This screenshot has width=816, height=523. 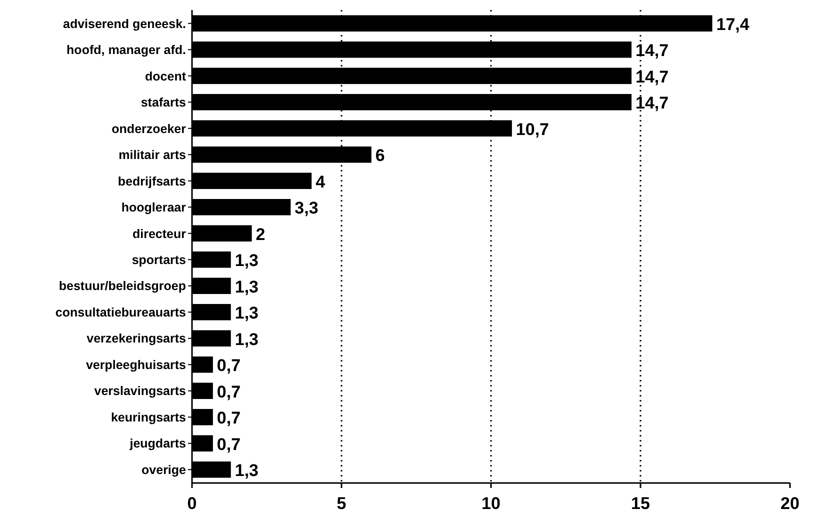 I want to click on y-tick-label: verslavingsarts, so click(x=140, y=391).